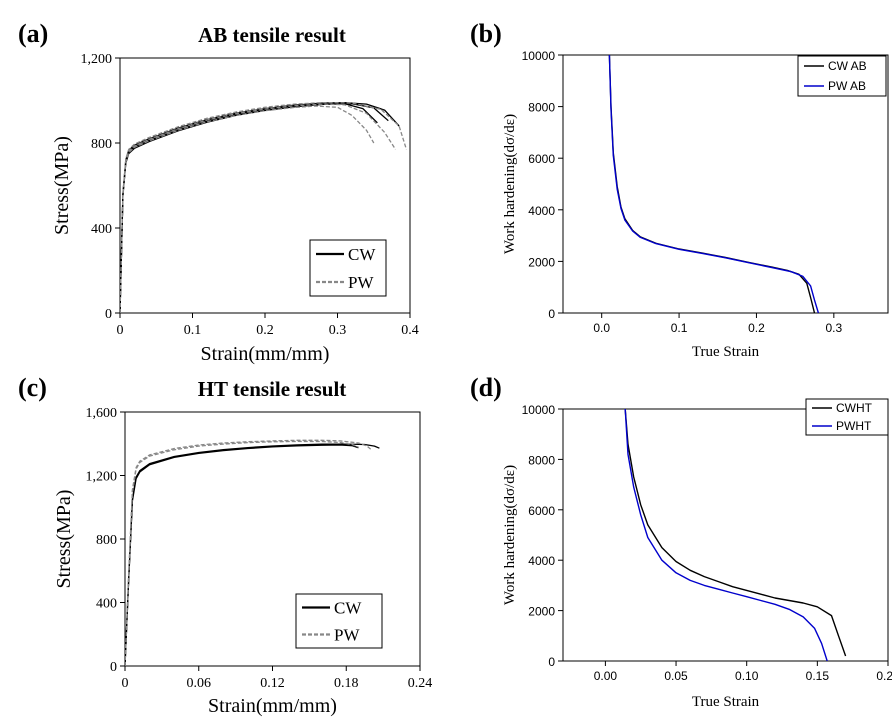 The width and height of the screenshot is (892, 720). I want to click on x-tick-label: 0.20, so click(884, 676).